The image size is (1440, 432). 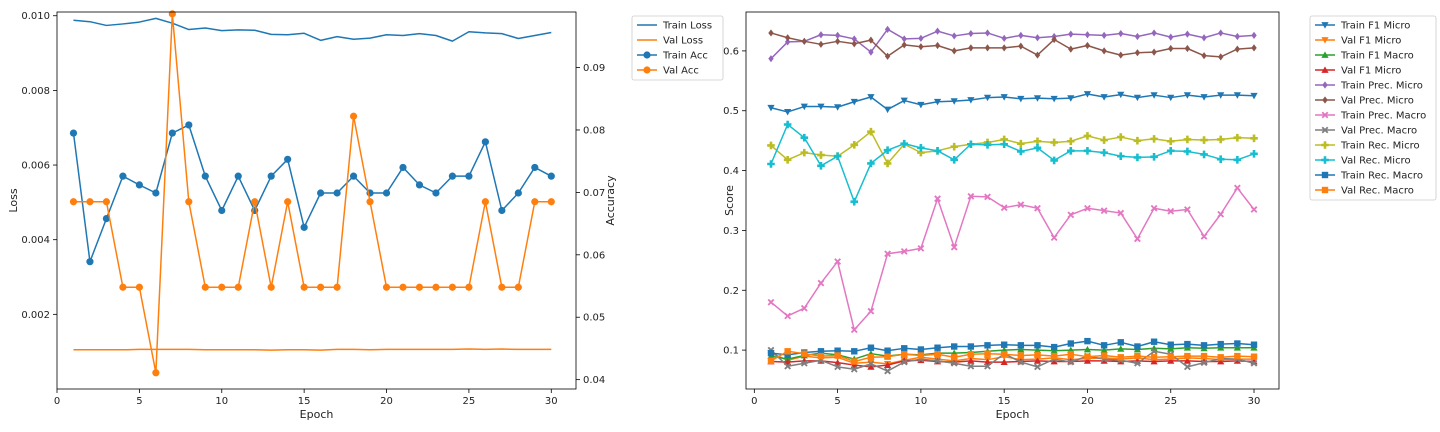 I want to click on legend-item: Val Rec. Macro, so click(x=1364, y=191).